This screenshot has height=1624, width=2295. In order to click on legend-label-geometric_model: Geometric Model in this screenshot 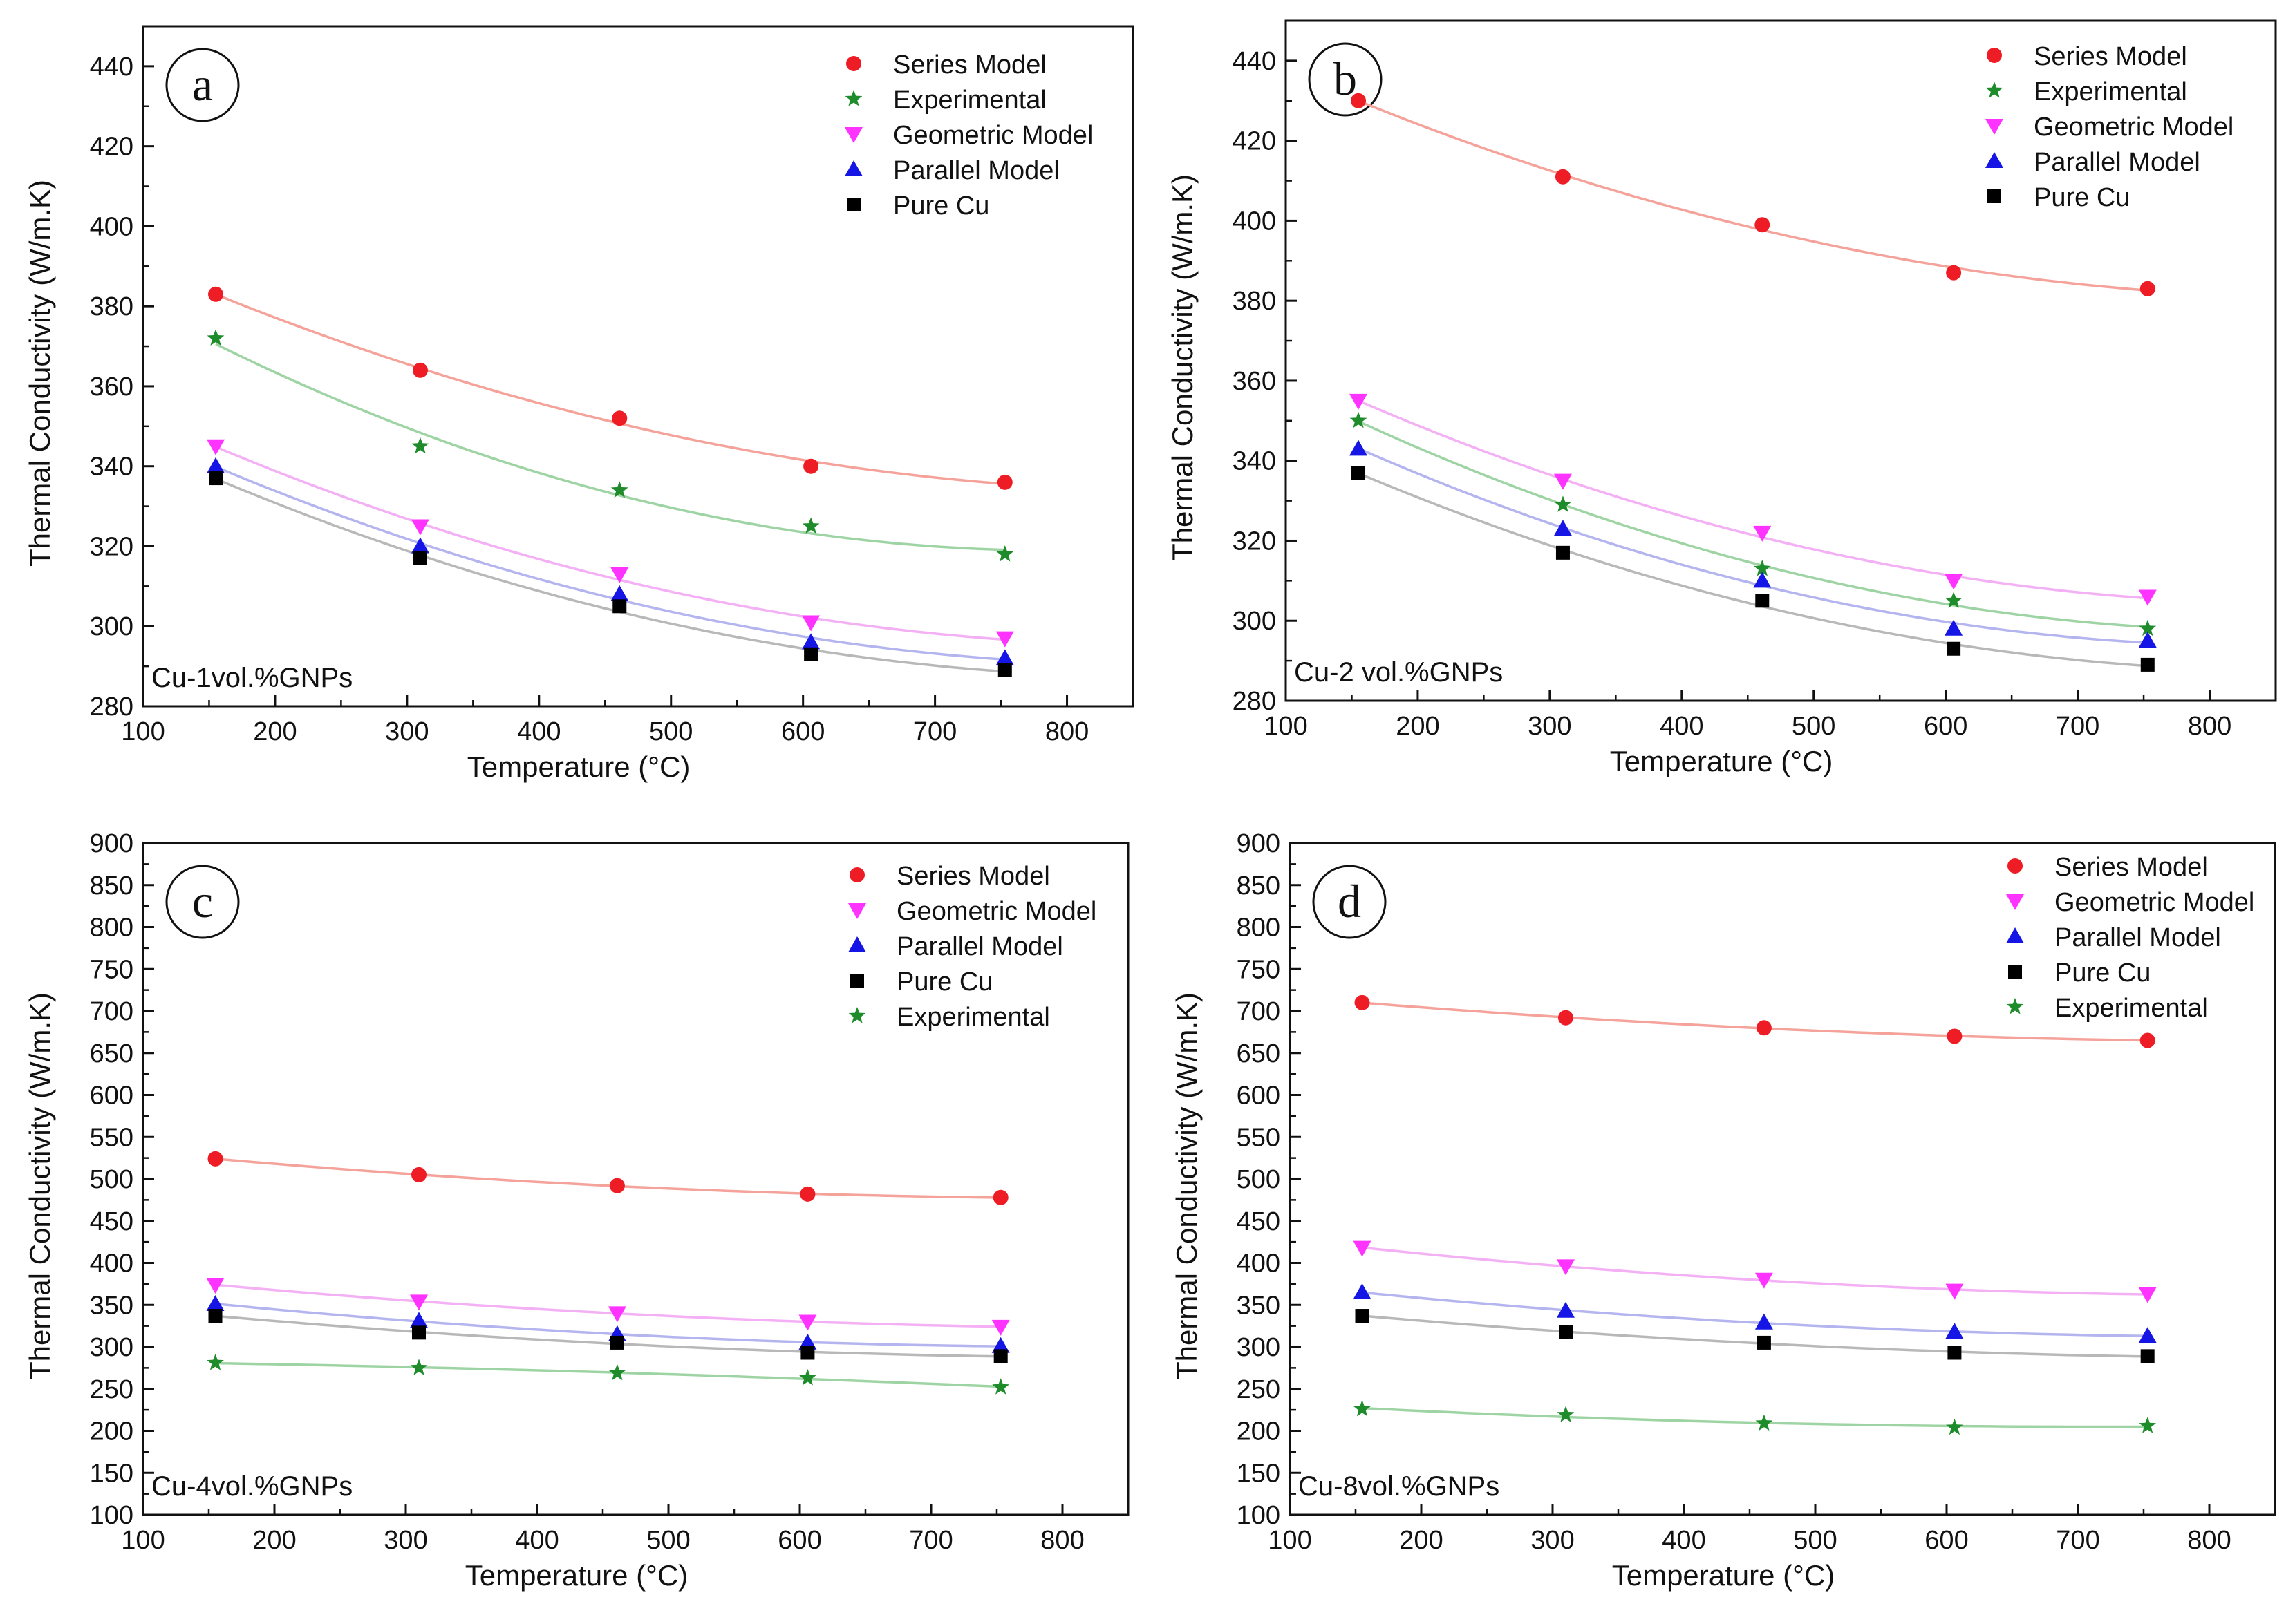, I will do `click(996, 911)`.